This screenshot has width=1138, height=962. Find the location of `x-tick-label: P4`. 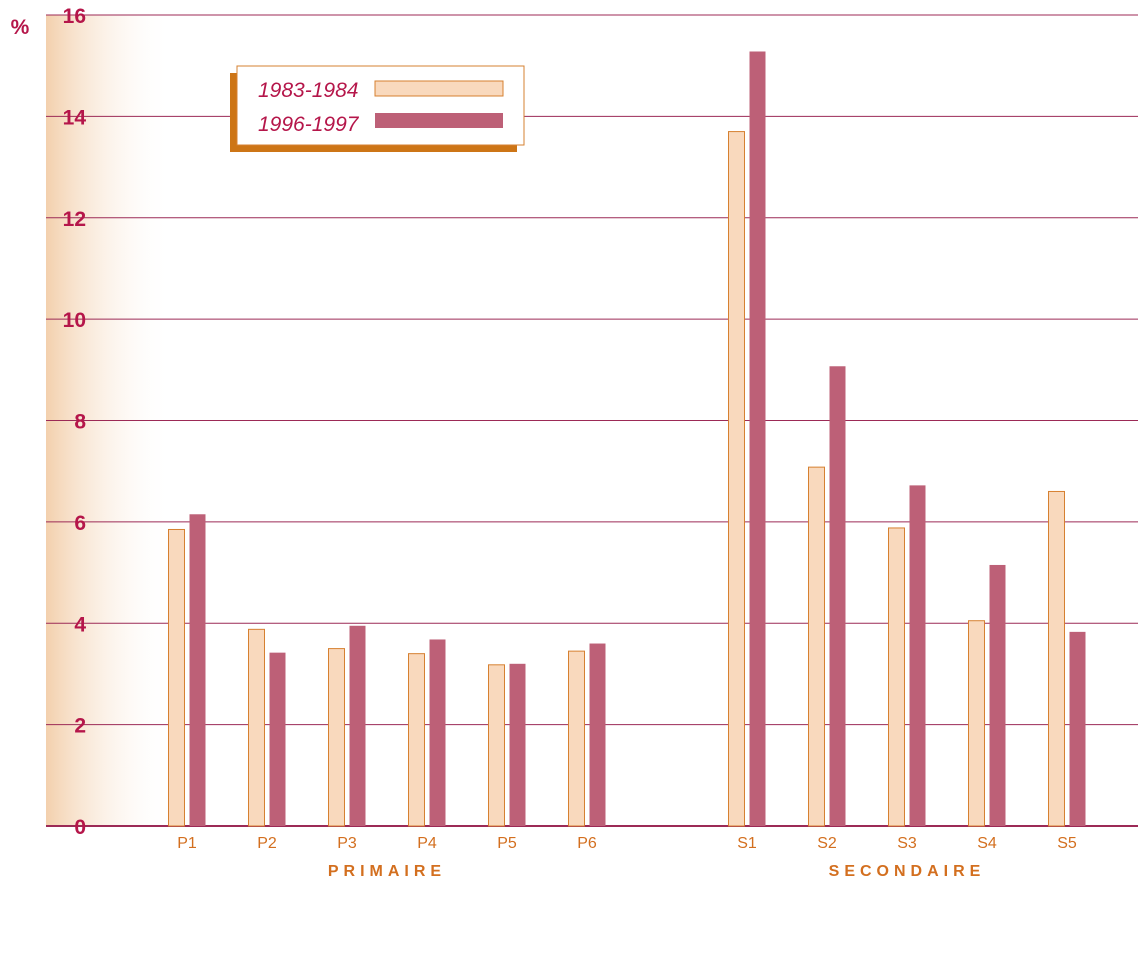

x-tick-label: P4 is located at coordinates (427, 843).